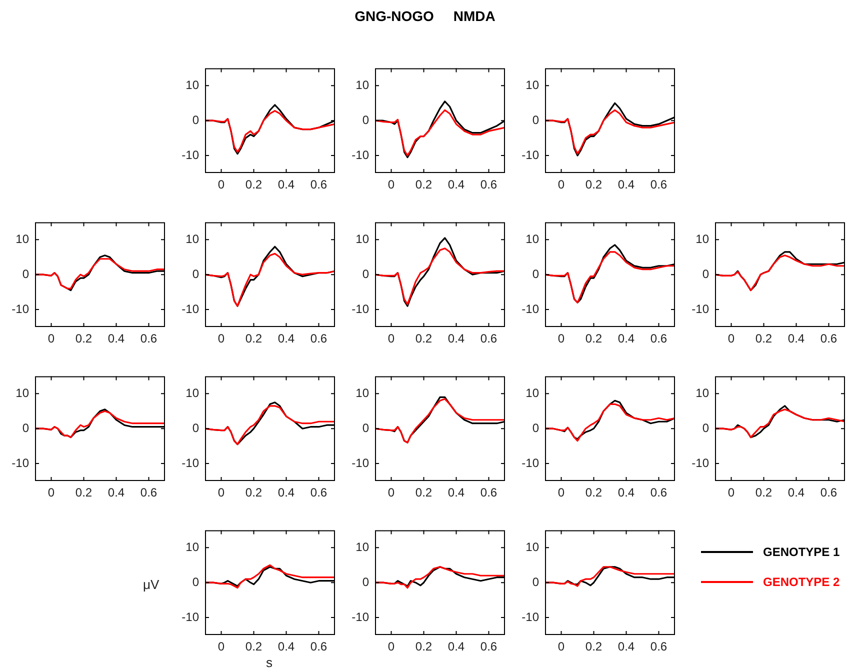 This screenshot has width=848, height=671. I want to click on x-axis-title: s, so click(269, 662).